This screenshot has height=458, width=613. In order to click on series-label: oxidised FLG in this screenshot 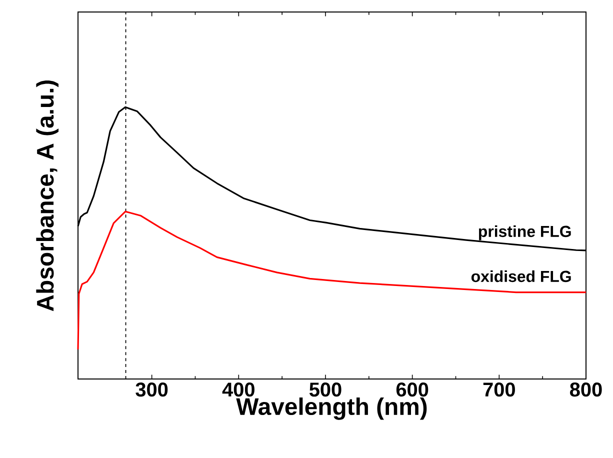, I will do `click(521, 276)`.